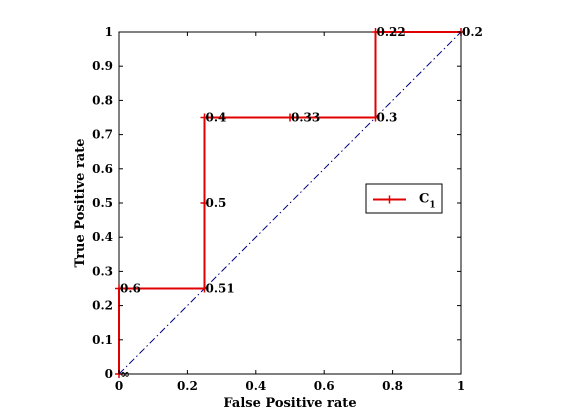  I want to click on data-point-label: ∞, so click(125, 374).